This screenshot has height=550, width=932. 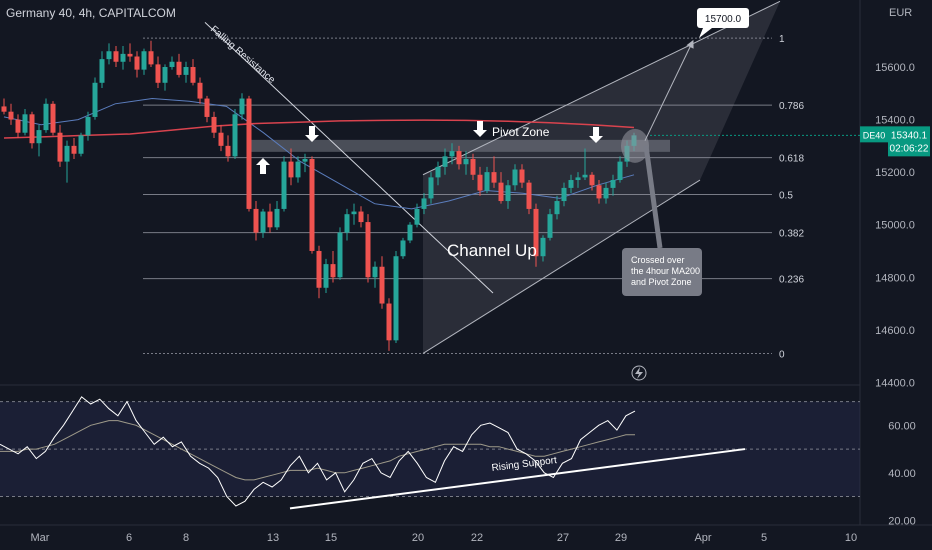 What do you see at coordinates (669, 90) in the screenshot?
I see `target-arrow` at bounding box center [669, 90].